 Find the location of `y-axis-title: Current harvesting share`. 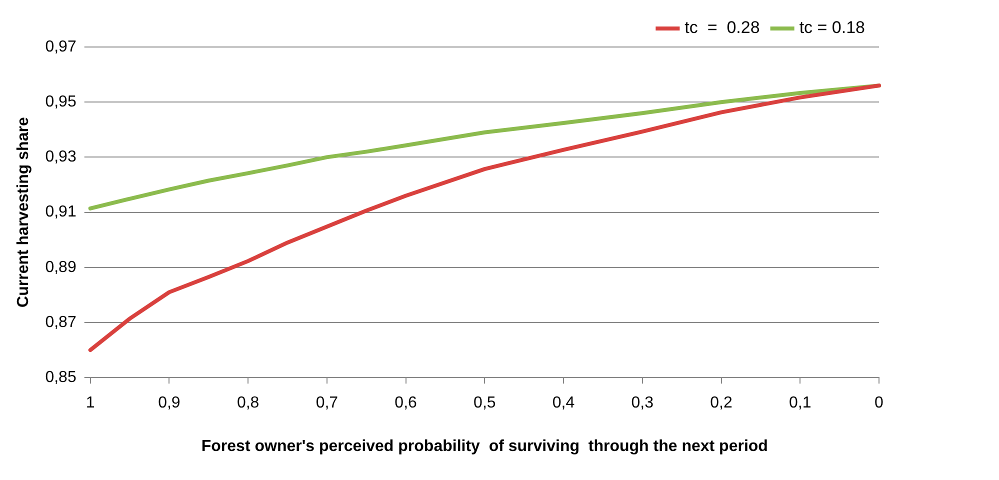

y-axis-title: Current harvesting share is located at coordinates (23, 212).